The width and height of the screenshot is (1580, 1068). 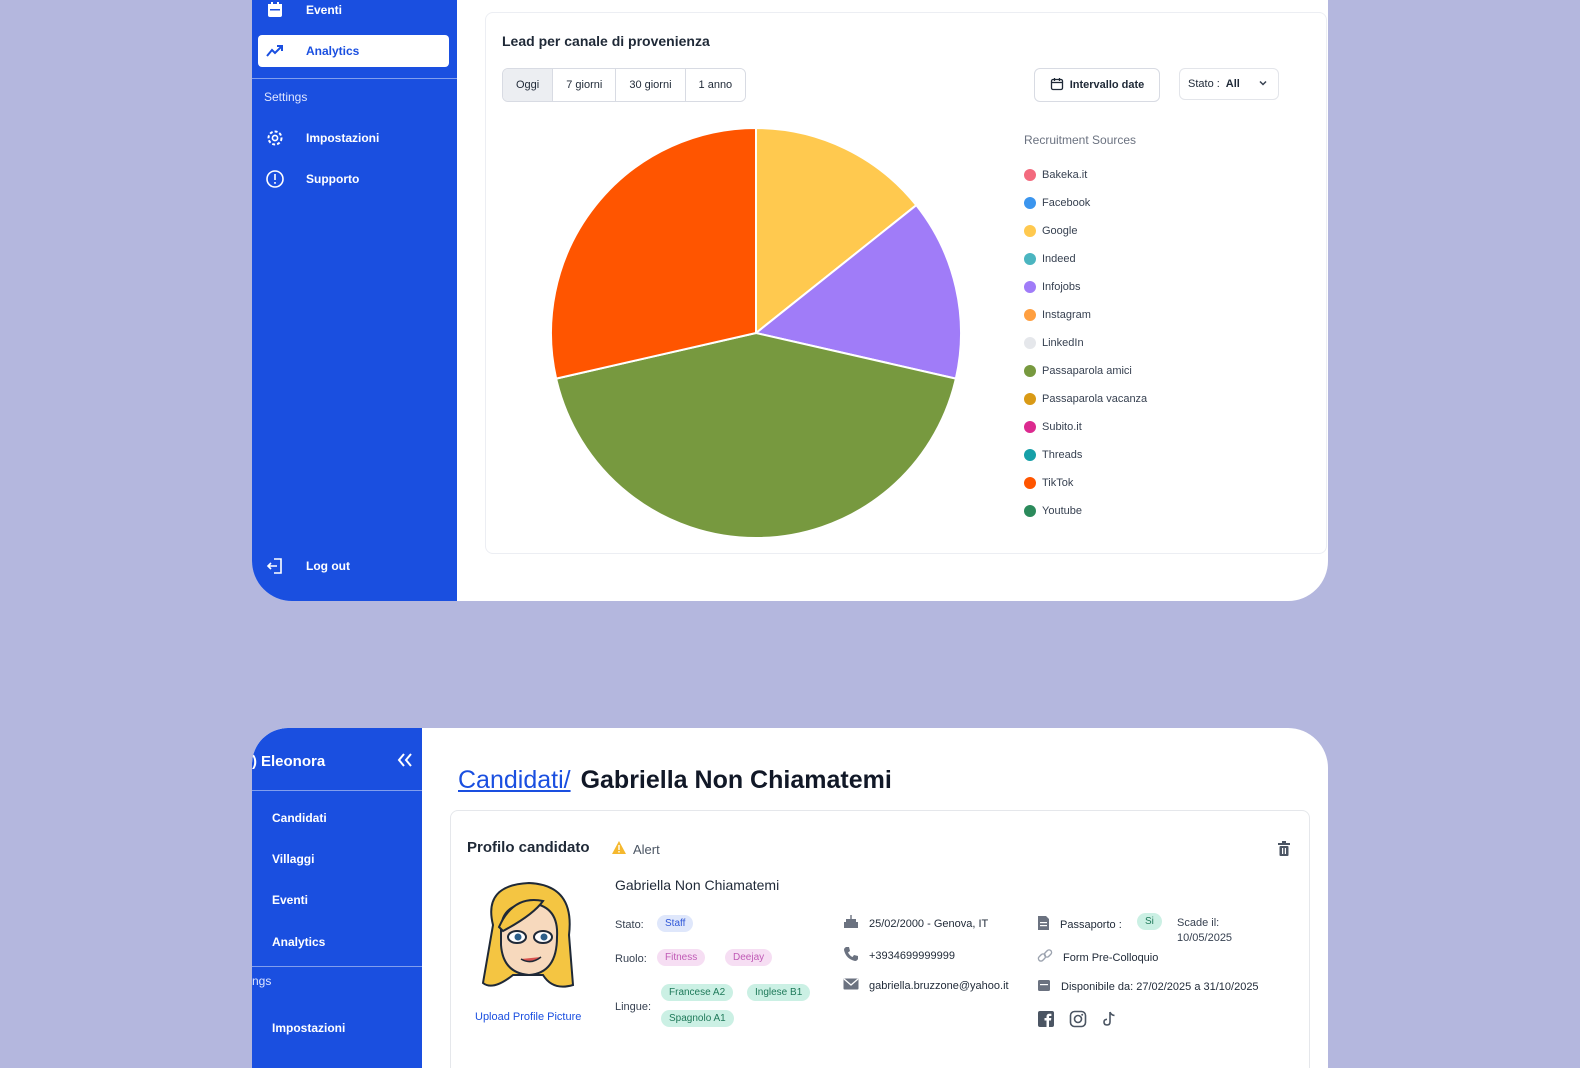 What do you see at coordinates (1110, 1021) in the screenshot?
I see `tiktok-icon` at bounding box center [1110, 1021].